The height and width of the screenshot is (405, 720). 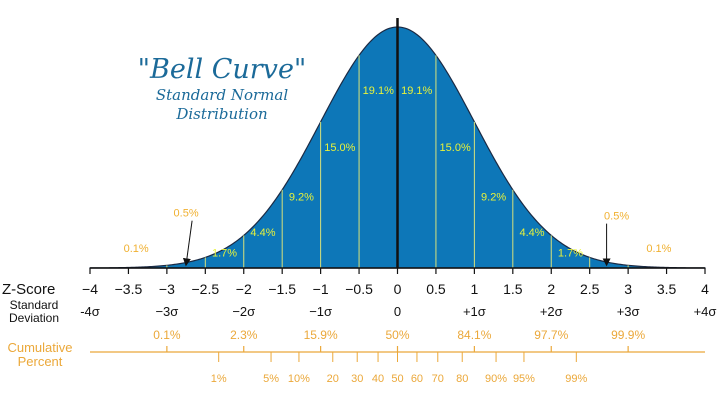 I want to click on cumulative-major-label: 84.1%, so click(x=474, y=335).